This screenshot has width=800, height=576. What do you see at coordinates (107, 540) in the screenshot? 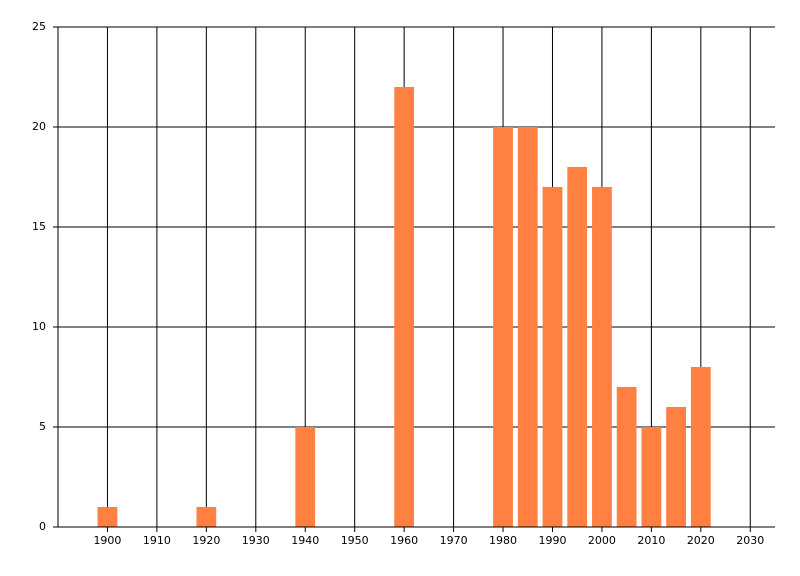
I see `x-tick-label: 1900` at bounding box center [107, 540].